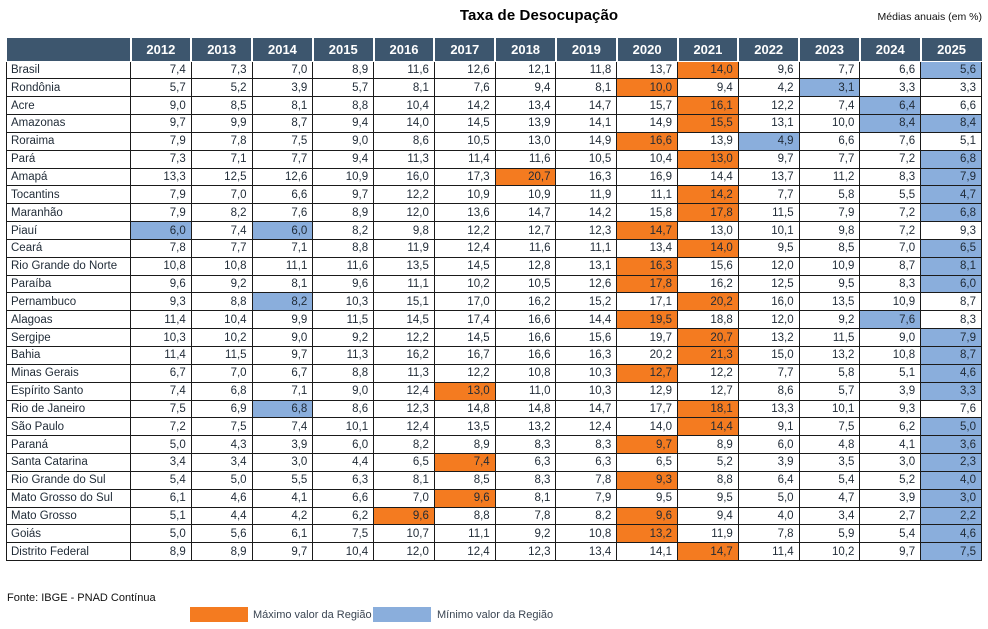  Describe the element at coordinates (585, 50) in the screenshot. I see `year-header-cell: 2019` at that location.